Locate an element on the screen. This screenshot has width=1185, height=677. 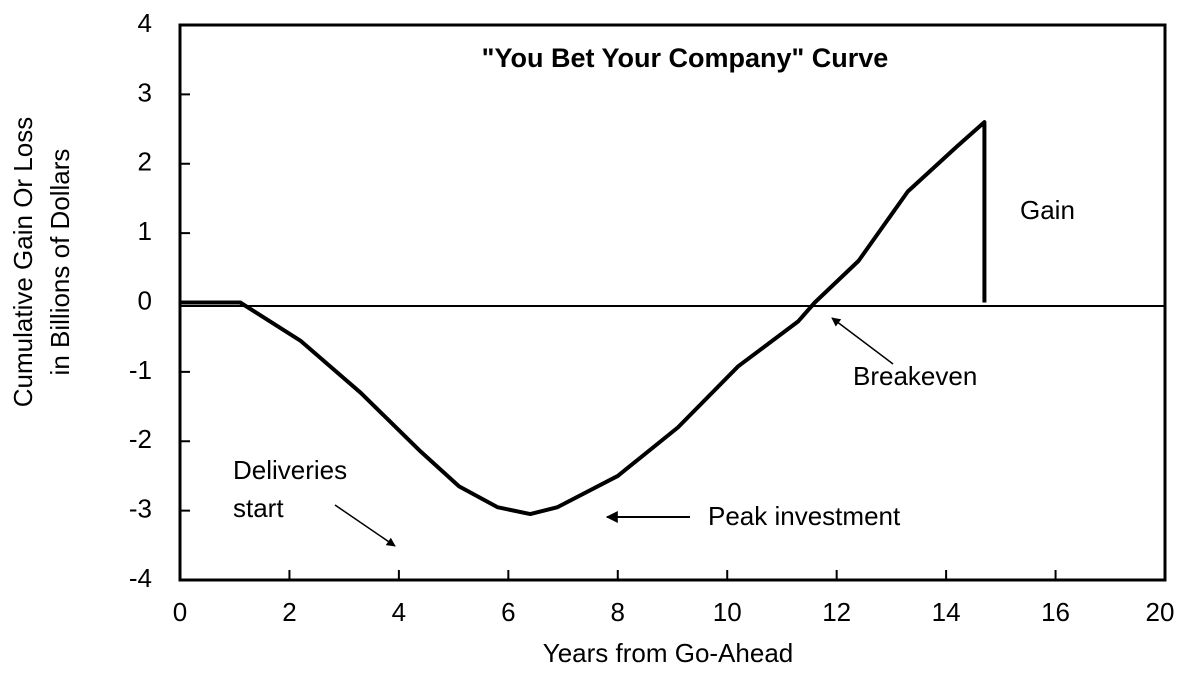
annotation: Deliveries is located at coordinates (290, 470).